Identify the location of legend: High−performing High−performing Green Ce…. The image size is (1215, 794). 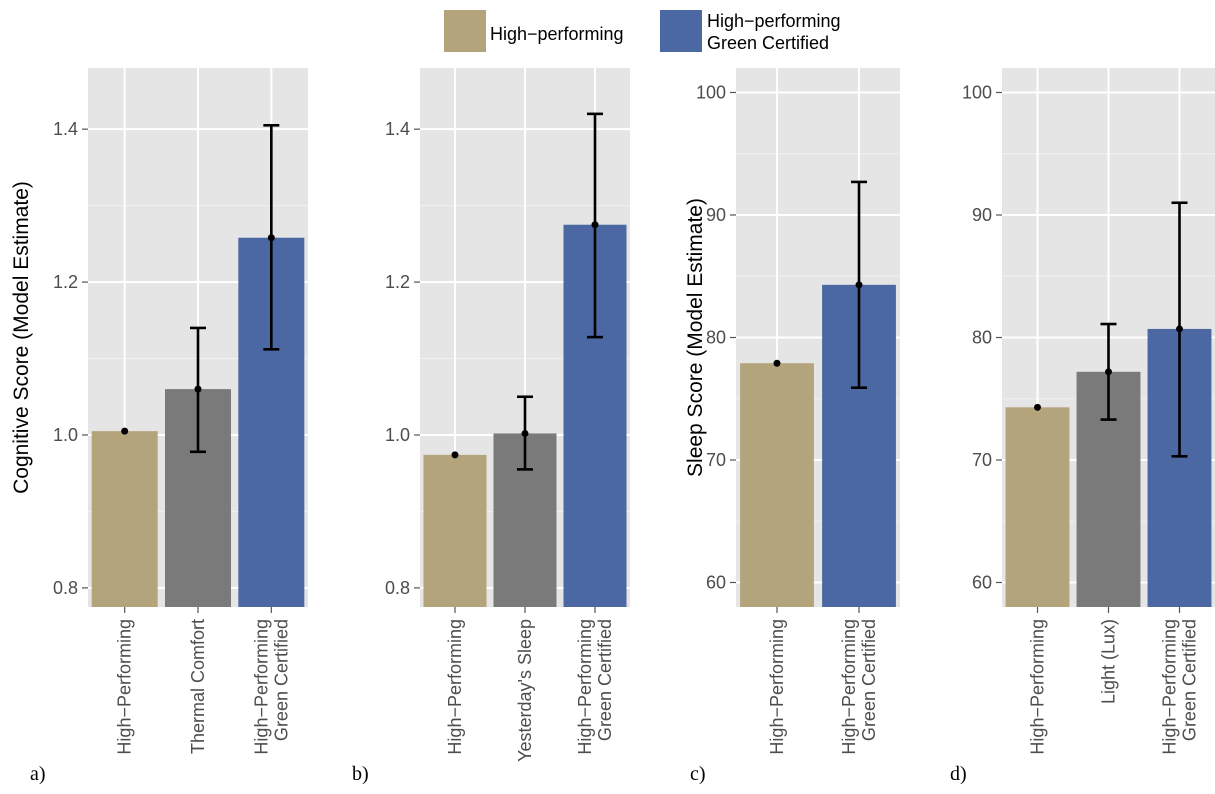
(645, 31).